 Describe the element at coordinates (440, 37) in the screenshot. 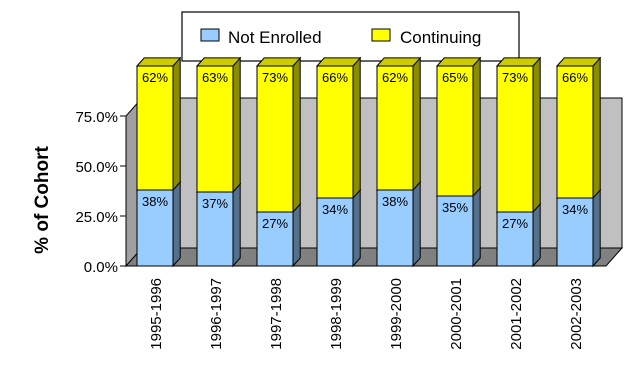

I see `legend-label-continuing: Continuing` at that location.